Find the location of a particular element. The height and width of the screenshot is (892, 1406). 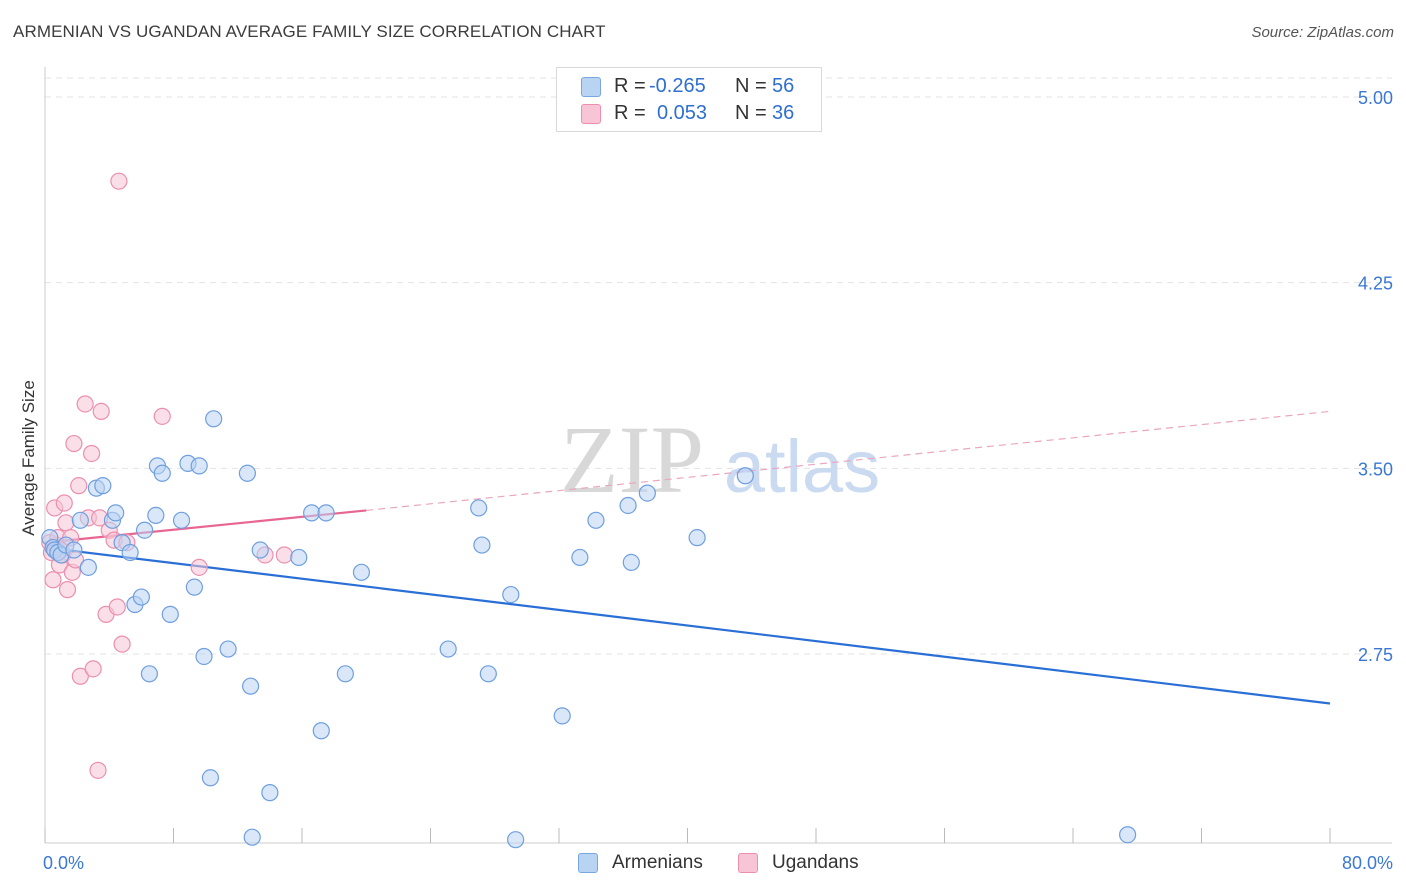

bottom-legend-swatch-blue is located at coordinates (588, 863).